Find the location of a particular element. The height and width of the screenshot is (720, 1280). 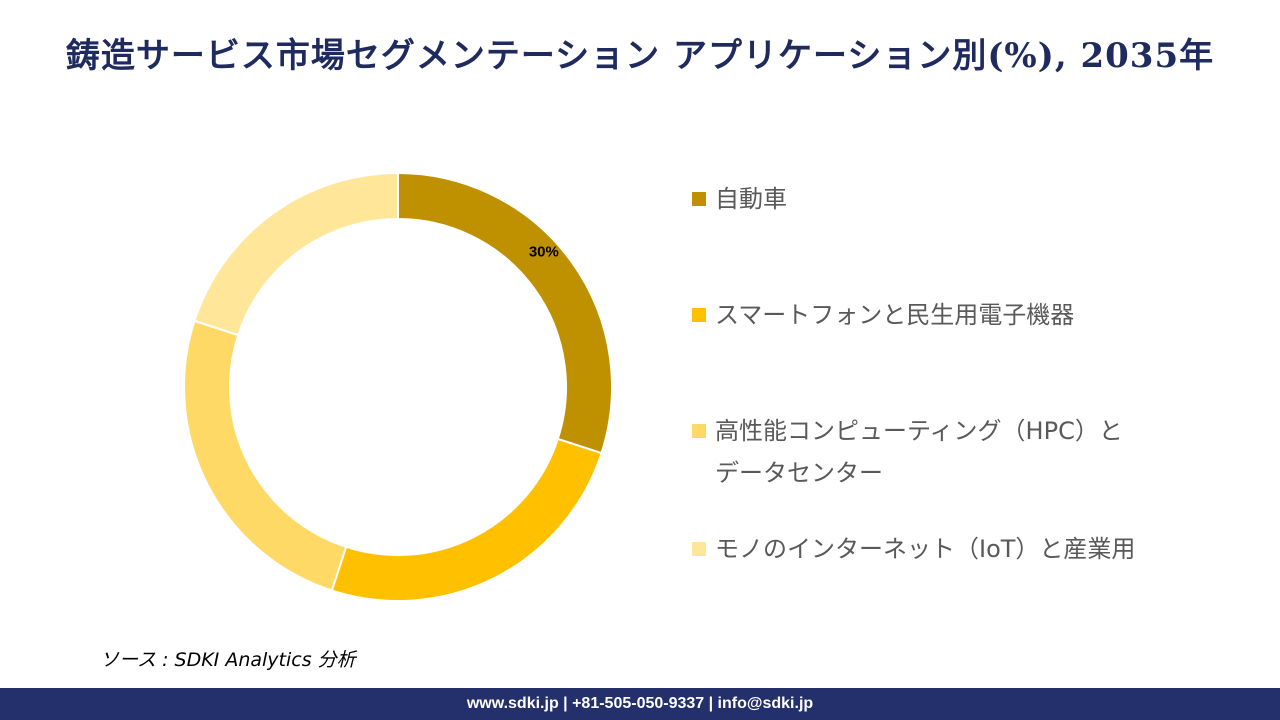

legend-label: スマートフォンと民生用電子機器 is located at coordinates (895, 315).